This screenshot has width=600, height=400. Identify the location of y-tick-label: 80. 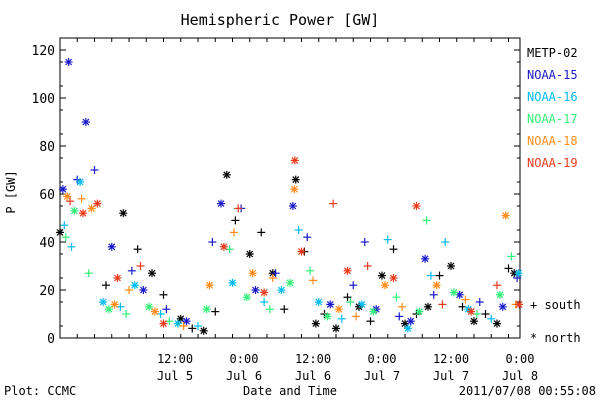
(47, 147).